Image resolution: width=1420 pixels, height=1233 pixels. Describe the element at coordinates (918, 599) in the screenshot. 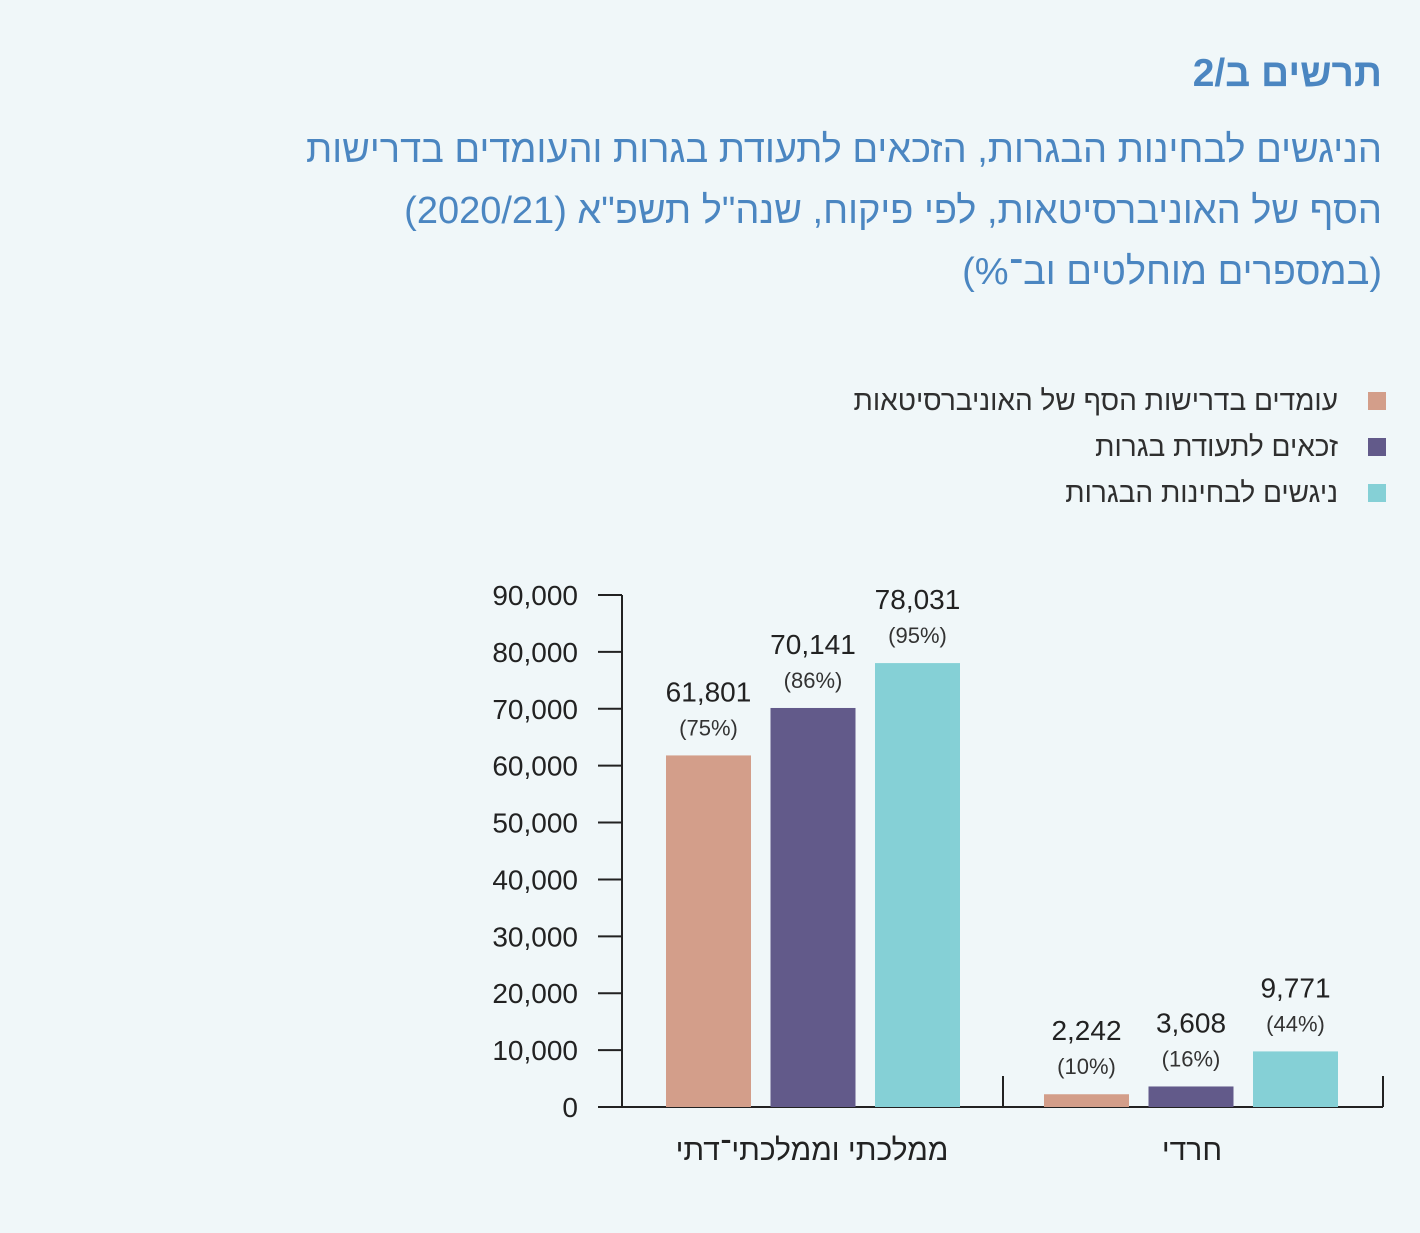

I see `bar-value-label: 78,031` at that location.